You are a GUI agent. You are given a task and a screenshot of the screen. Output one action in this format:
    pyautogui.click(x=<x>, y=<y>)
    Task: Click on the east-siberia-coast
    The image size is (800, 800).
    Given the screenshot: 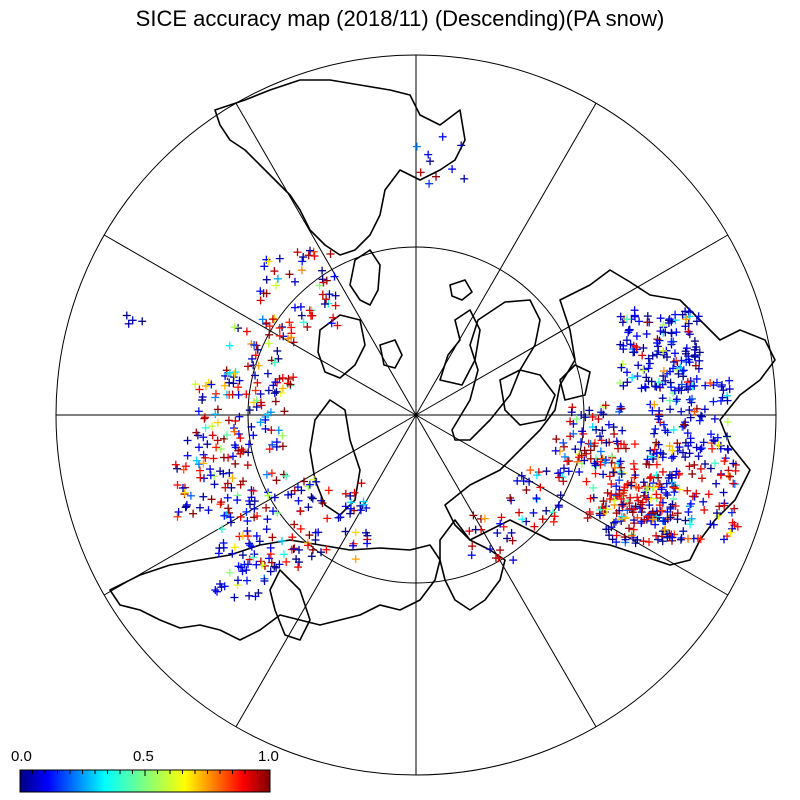 What is the action you would take?
    pyautogui.click(x=335, y=457)
    